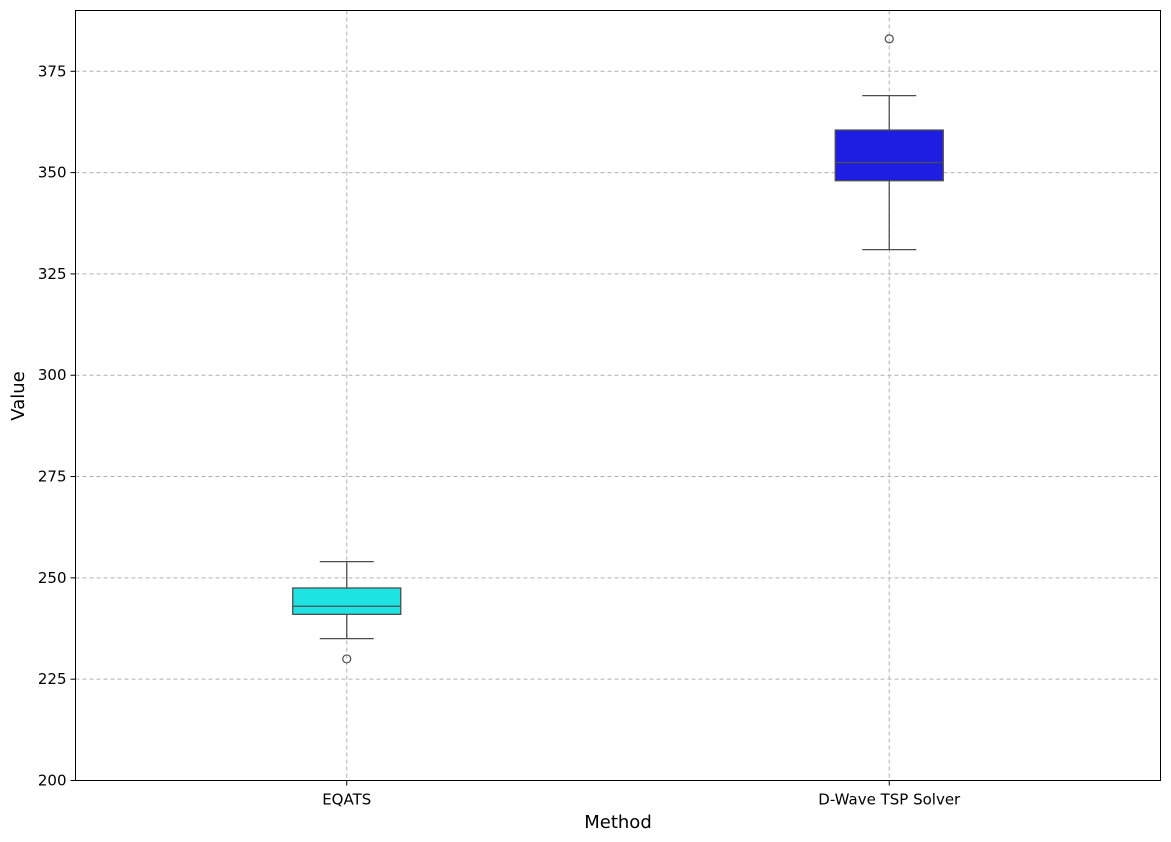  Describe the element at coordinates (889, 800) in the screenshot. I see `x-tick-label: D-Wave TSP Solver` at that location.